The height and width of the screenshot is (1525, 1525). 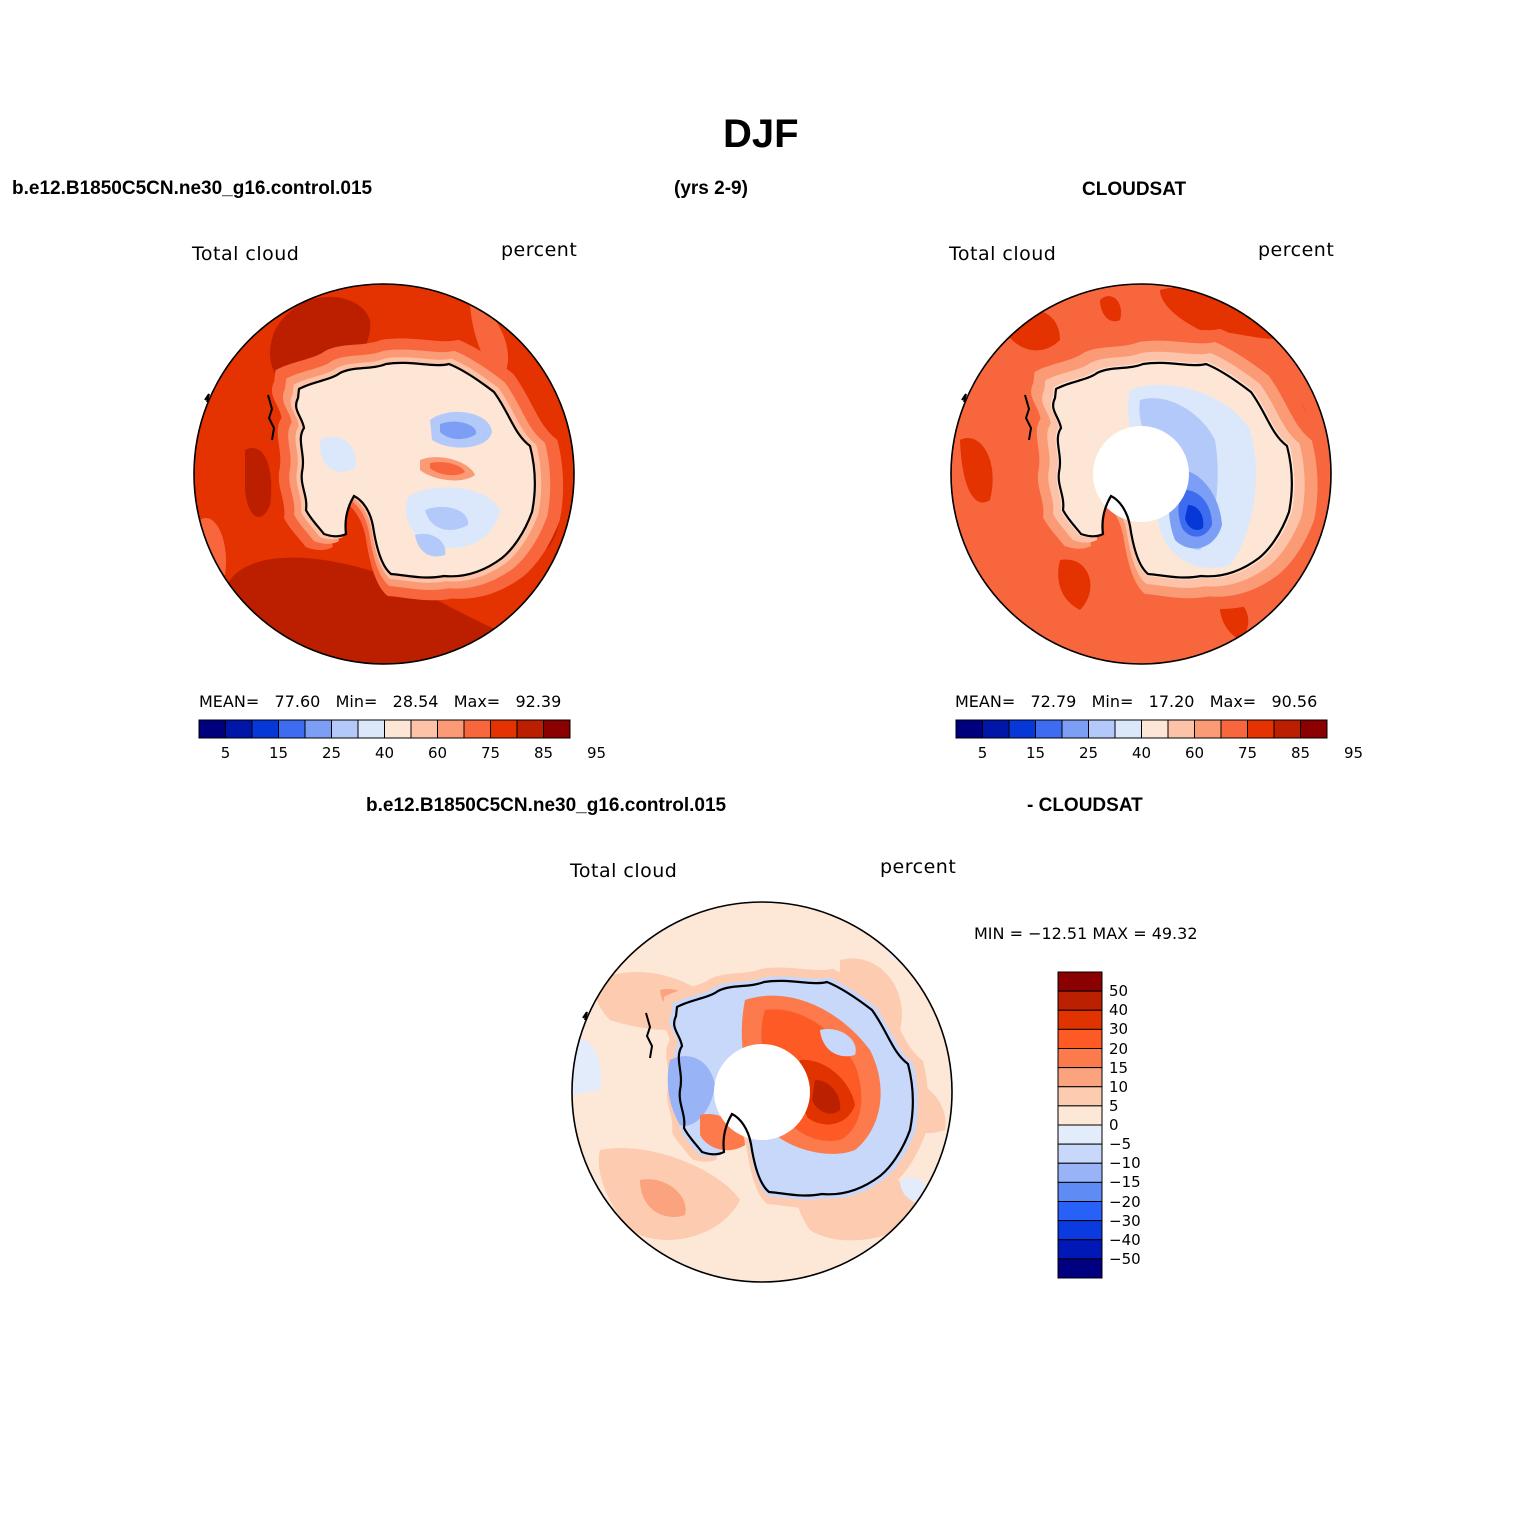 What do you see at coordinates (1125, 1258) in the screenshot?
I see `diff-colorbar-tick-label: −50` at bounding box center [1125, 1258].